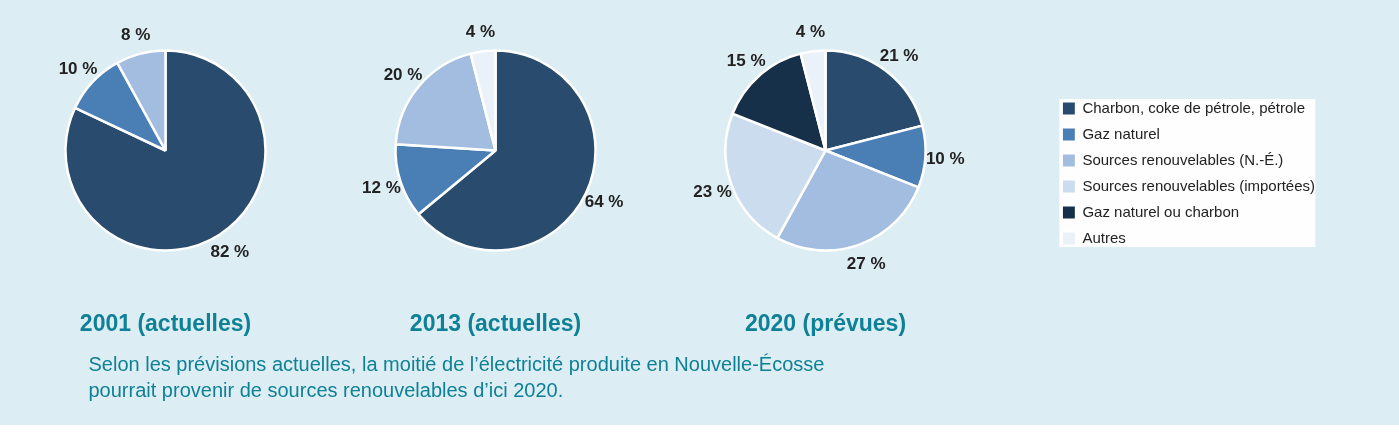  I want to click on data-label: 27 %, so click(866, 263).